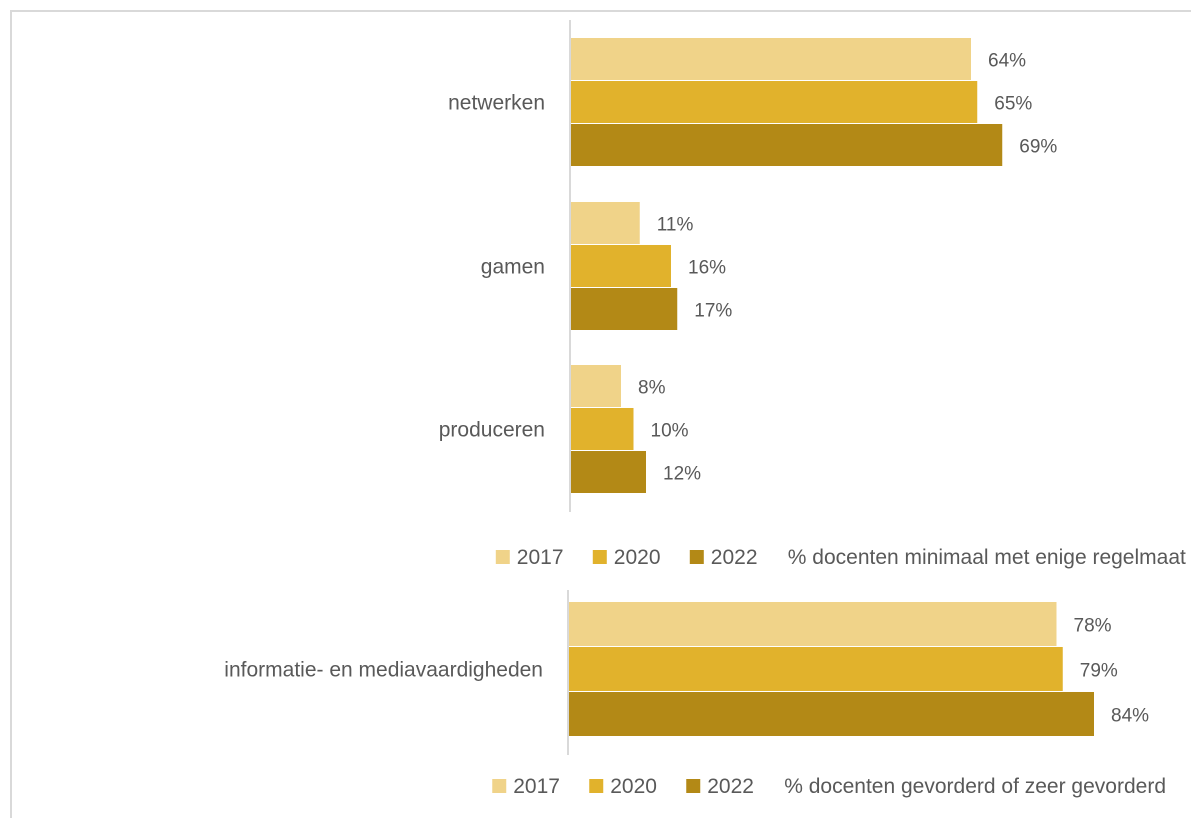 The image size is (1191, 823). What do you see at coordinates (675, 225) in the screenshot?
I see `value-label-gamen-2017: 11%` at bounding box center [675, 225].